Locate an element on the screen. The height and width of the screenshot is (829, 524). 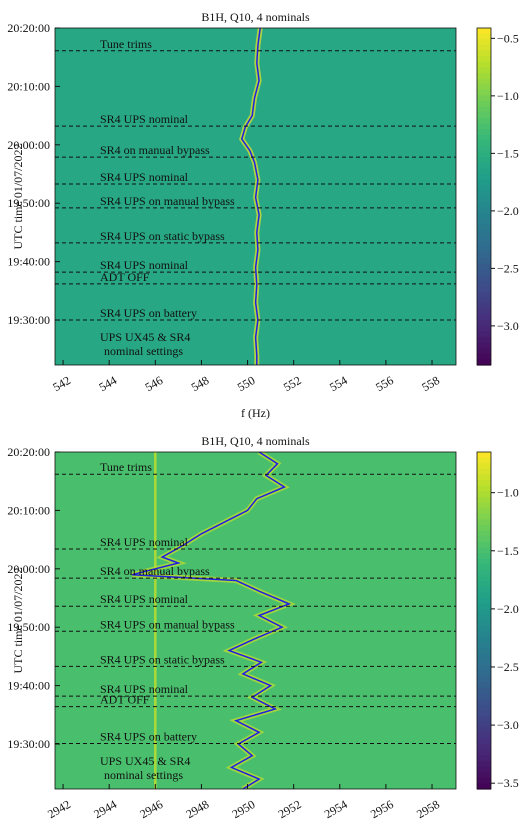
y-tick-label: 19:30:00 is located at coordinates (28, 320).